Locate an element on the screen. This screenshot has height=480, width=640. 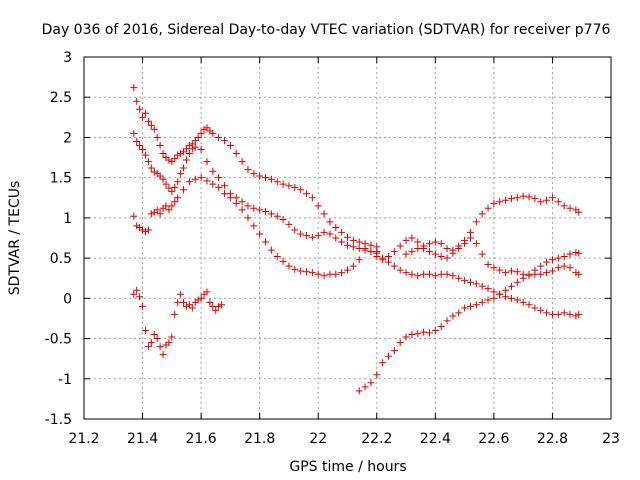
x-tick-label: 21.2 is located at coordinates (83, 439).